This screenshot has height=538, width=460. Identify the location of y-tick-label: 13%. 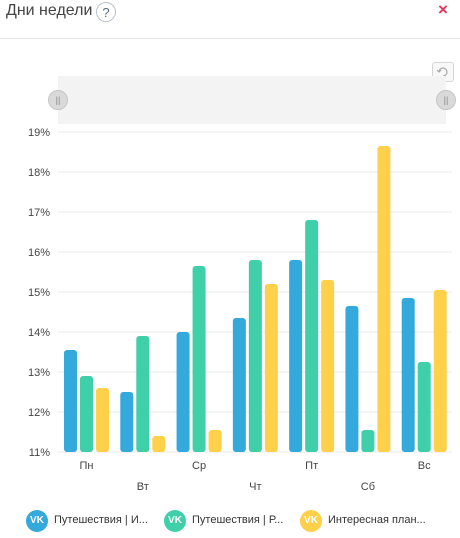
(39, 373).